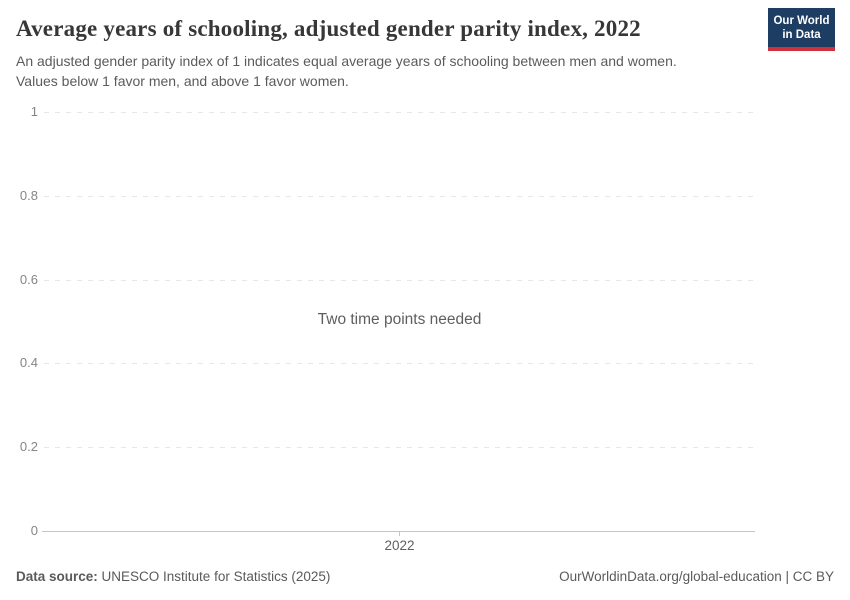 This screenshot has height=600, width=850. Describe the element at coordinates (399, 545) in the screenshot. I see `x-tick-label-2022: 2022` at that location.